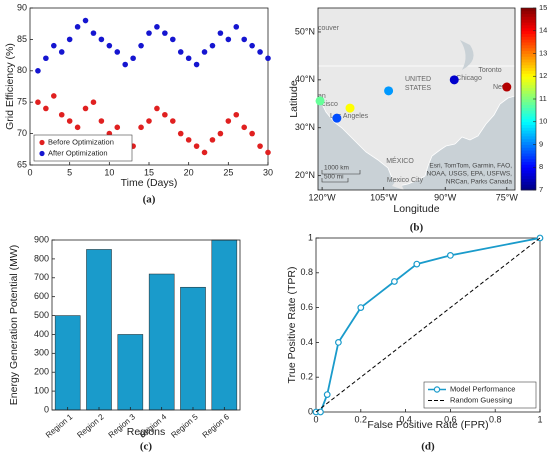 The width and height of the screenshot is (550, 457). I want to click on legend-label: Random Guessing, so click(481, 399).